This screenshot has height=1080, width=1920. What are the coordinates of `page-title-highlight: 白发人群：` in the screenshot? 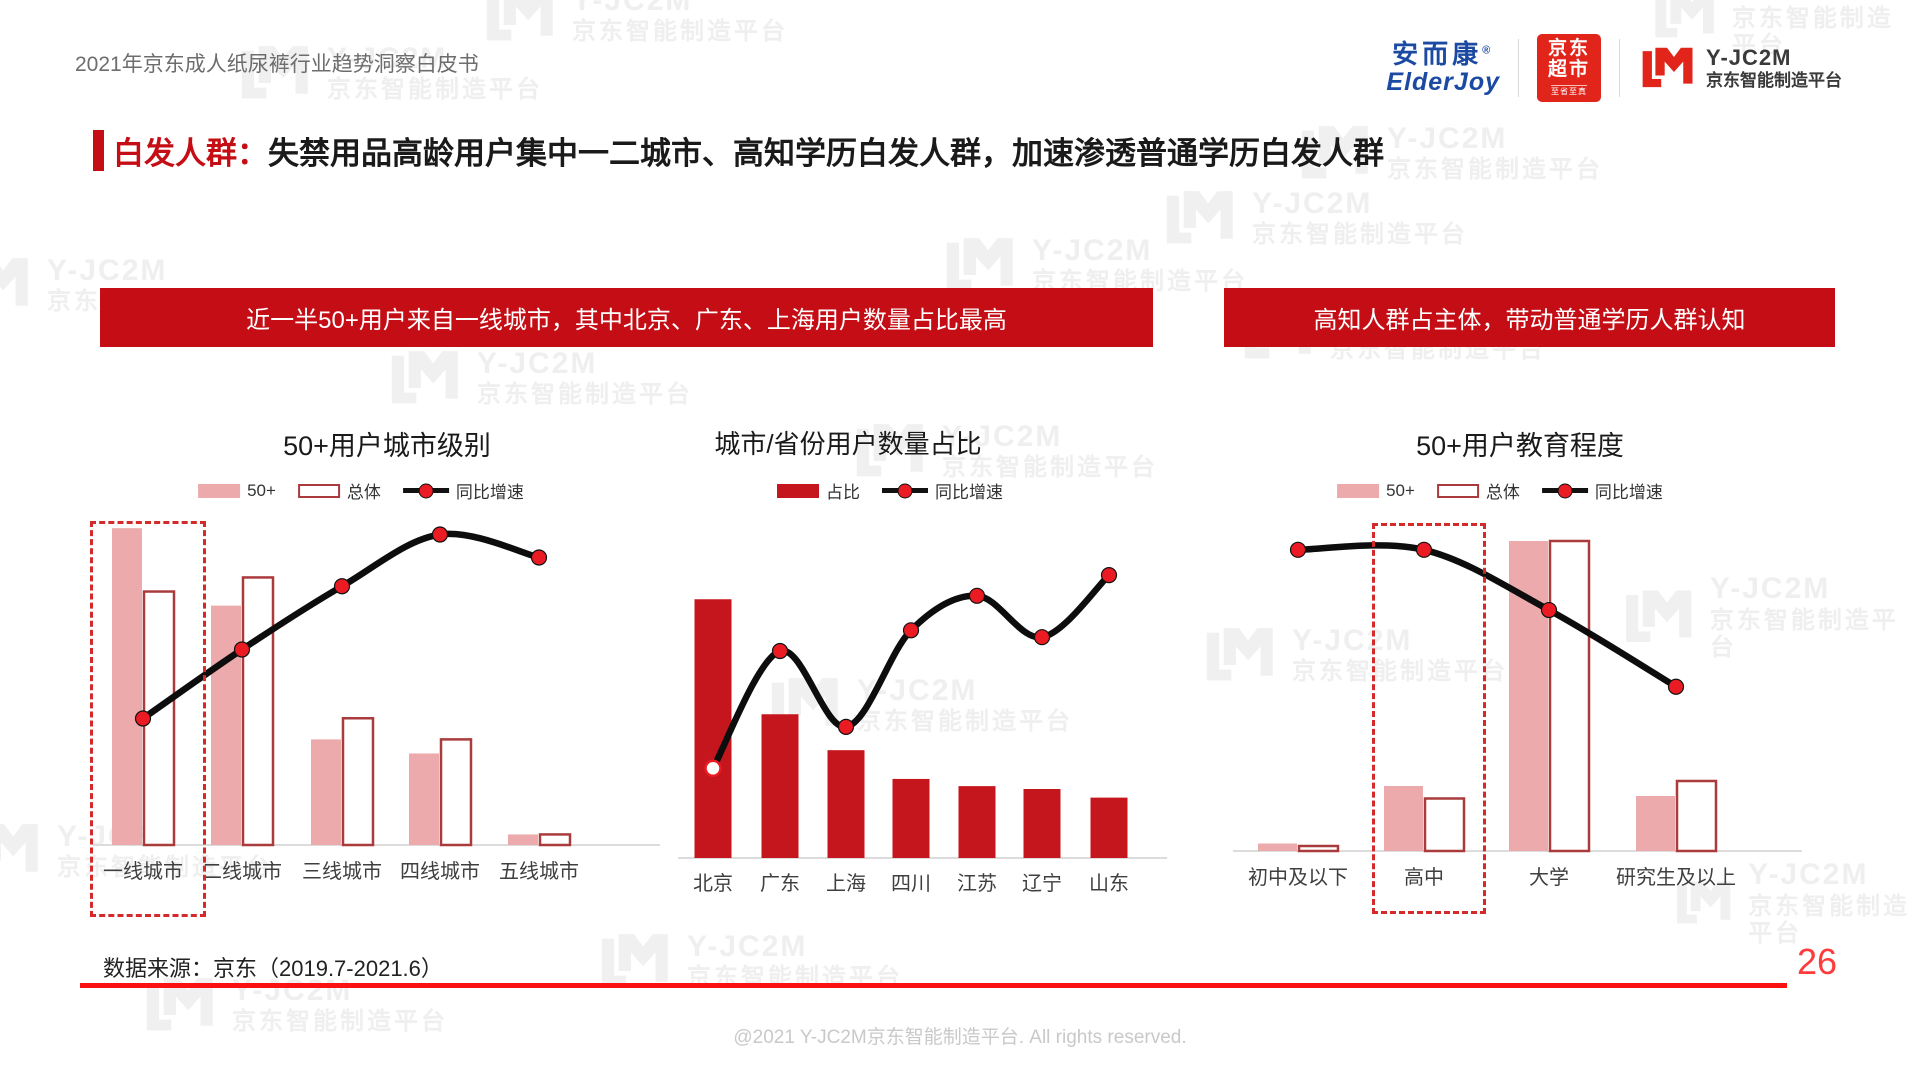 It's located at (190, 153).